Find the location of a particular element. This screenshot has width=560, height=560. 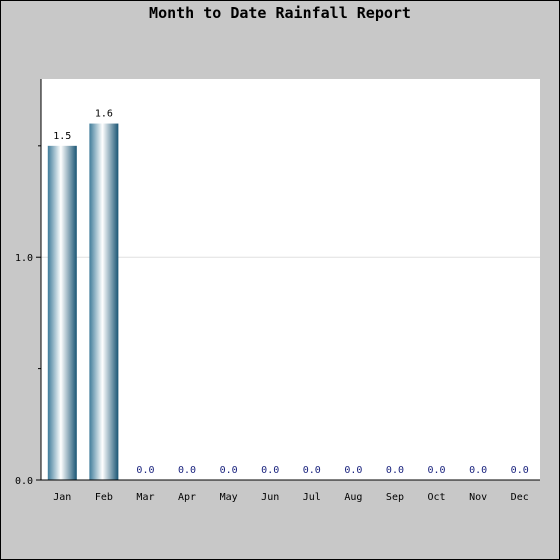

bar-feb is located at coordinates (104, 302).